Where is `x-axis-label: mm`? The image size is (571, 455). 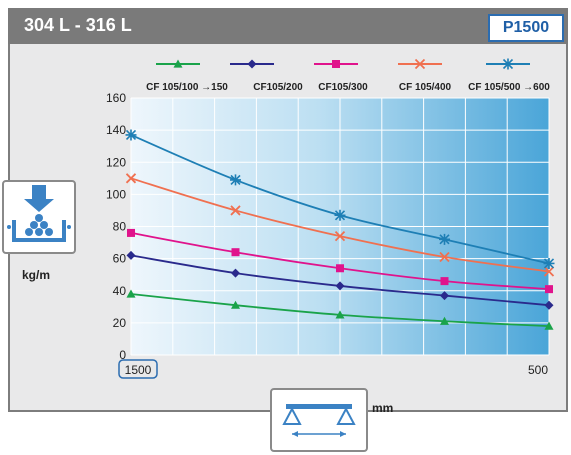
x-axis-label: mm is located at coordinates (383, 408).